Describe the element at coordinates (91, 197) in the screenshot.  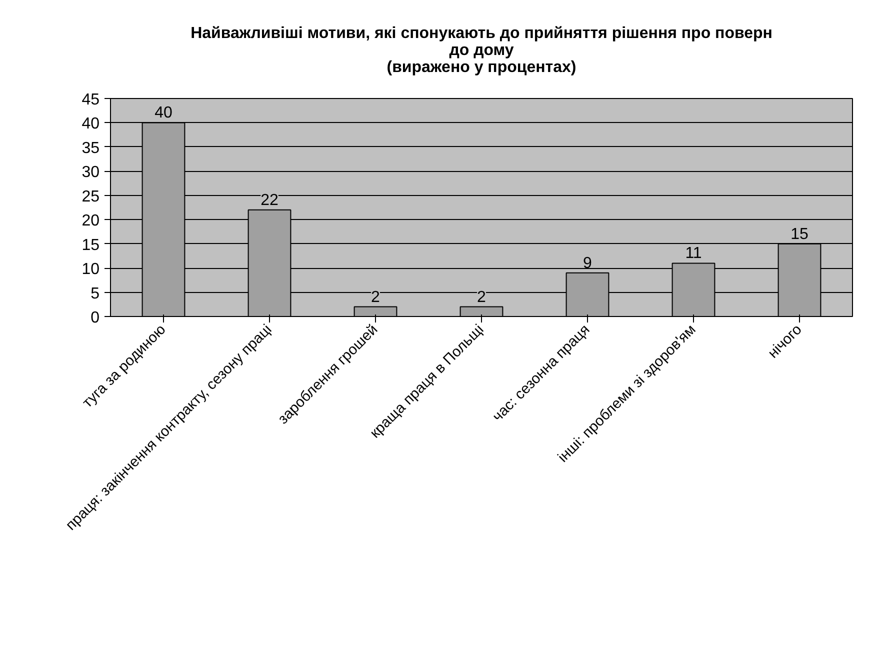
I see `y-tick-label: 25` at that location.